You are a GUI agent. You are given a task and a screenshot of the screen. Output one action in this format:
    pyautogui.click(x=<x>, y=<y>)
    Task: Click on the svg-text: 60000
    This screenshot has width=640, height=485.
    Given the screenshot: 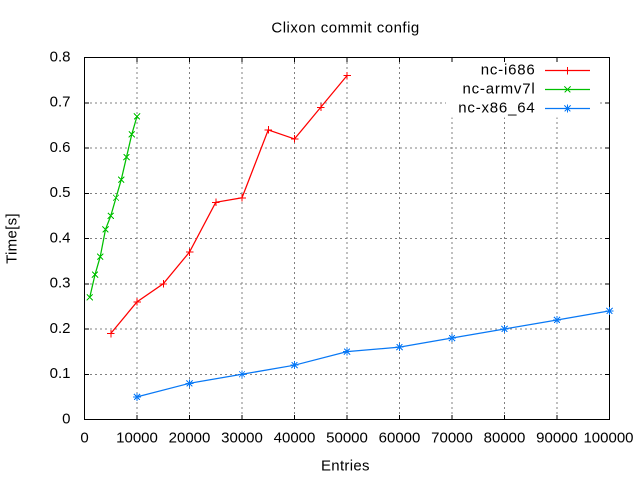 What is the action you would take?
    pyautogui.click(x=400, y=437)
    